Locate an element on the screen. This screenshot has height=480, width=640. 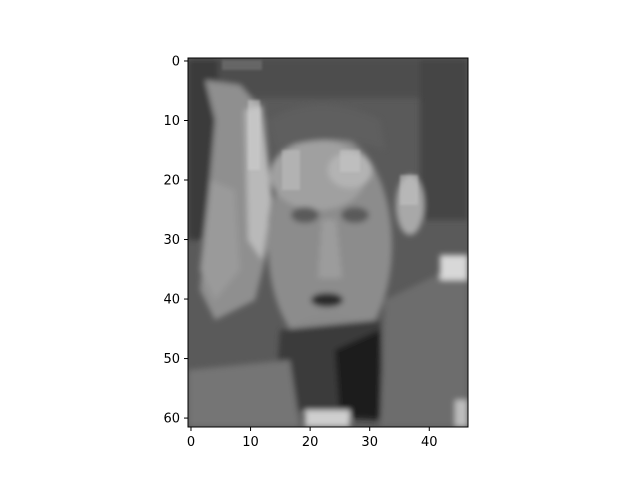
y-axis-ticks: 0 10 20 30 40 50 60 is located at coordinates (175, 240).